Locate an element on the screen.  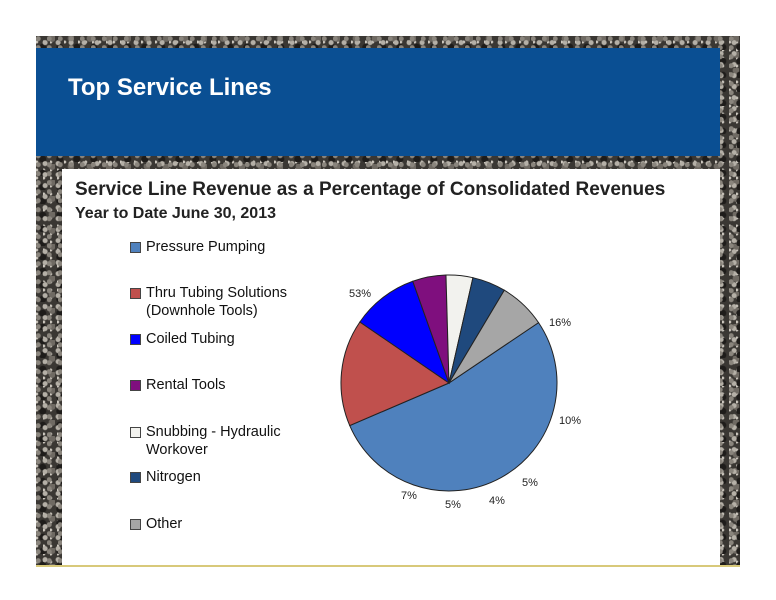
legend-item-pressure-pumping: Pressure Pumping is located at coordinates (225, 247).